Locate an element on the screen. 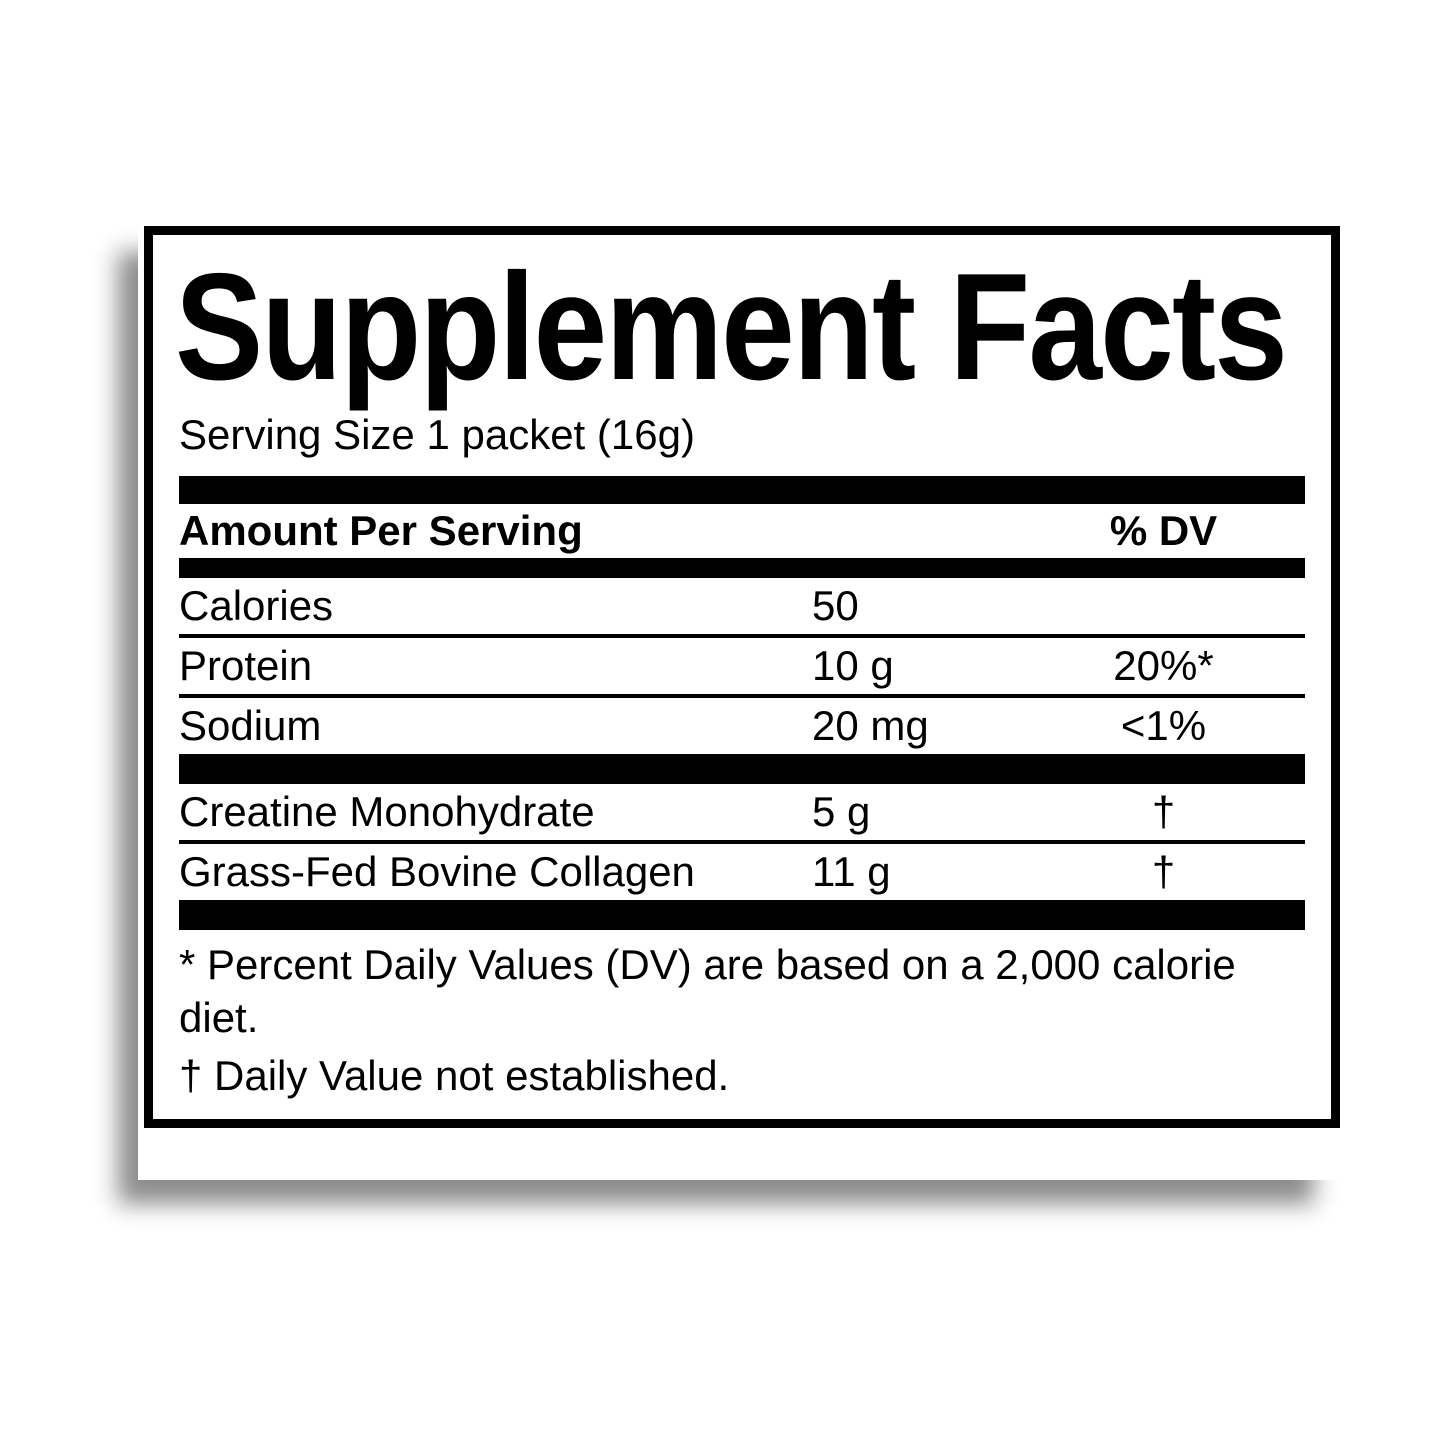  row-name: Creatine Monohydrate is located at coordinates (387, 812).